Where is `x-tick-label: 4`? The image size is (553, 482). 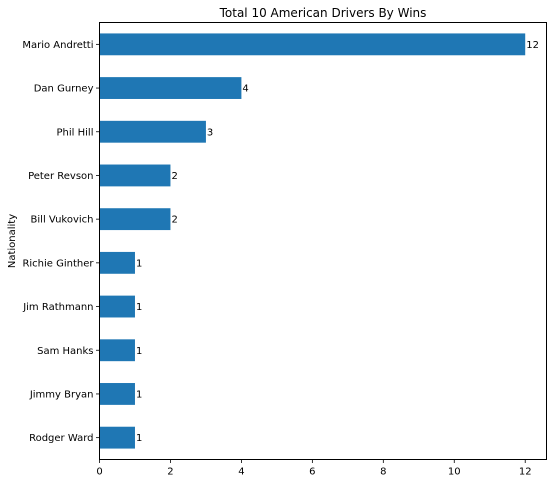
x-tick-label: 4 is located at coordinates (241, 472).